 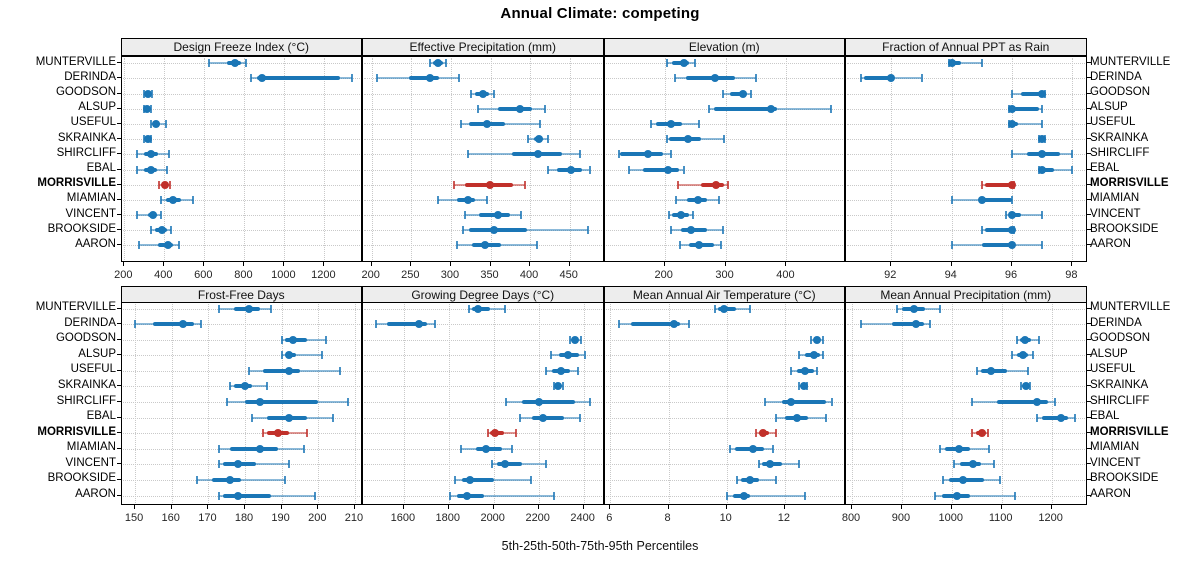 What do you see at coordinates (207, 518) in the screenshot?
I see `axis-tick-label: 170` at bounding box center [207, 518].